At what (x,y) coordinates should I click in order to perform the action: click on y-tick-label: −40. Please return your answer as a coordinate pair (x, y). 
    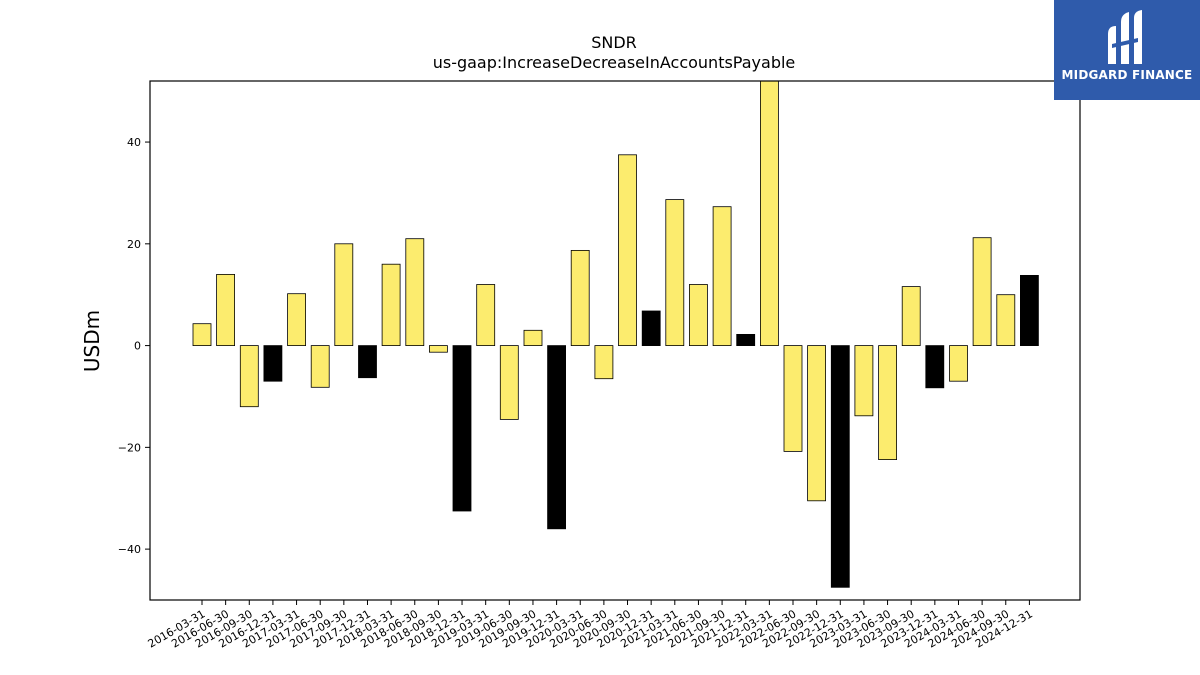
    Looking at the image, I should click on (129, 549).